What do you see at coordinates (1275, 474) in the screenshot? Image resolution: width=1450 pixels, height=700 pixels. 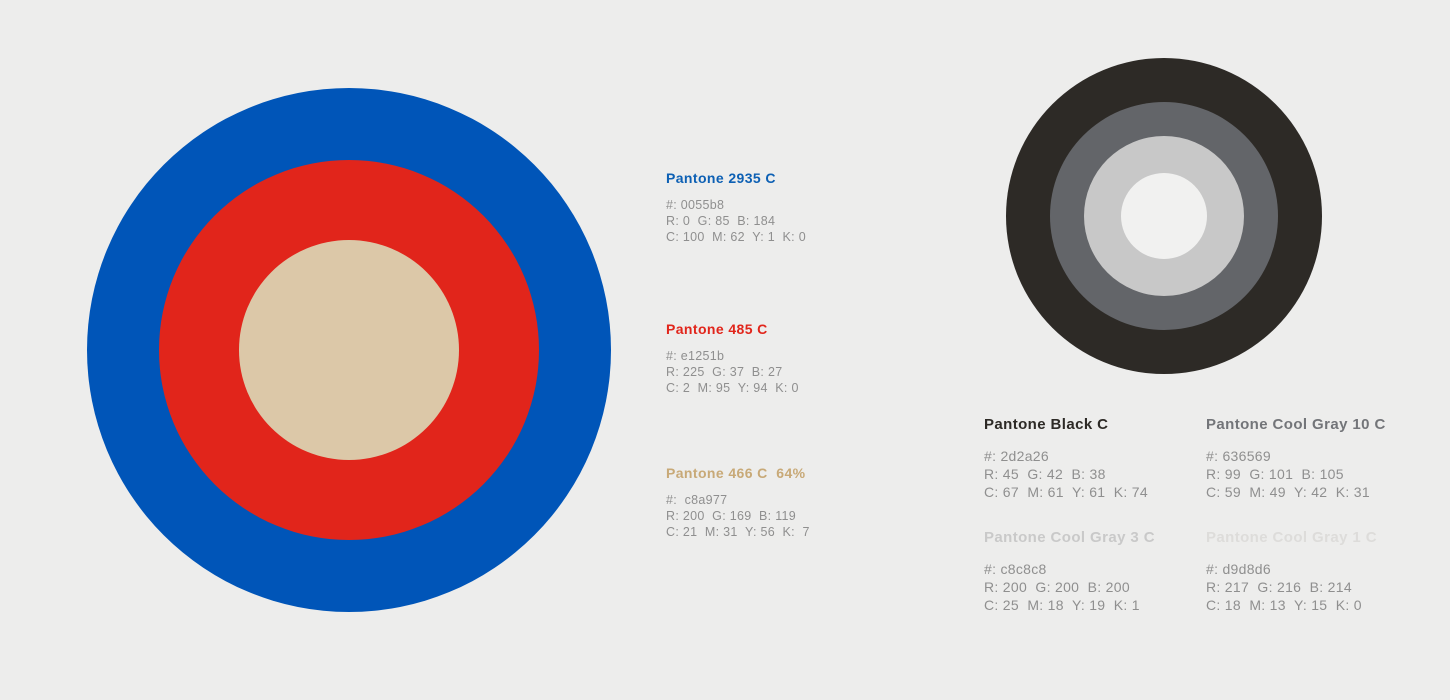 I see `rgb-value: R: 99 G: 101 B: 105` at bounding box center [1275, 474].